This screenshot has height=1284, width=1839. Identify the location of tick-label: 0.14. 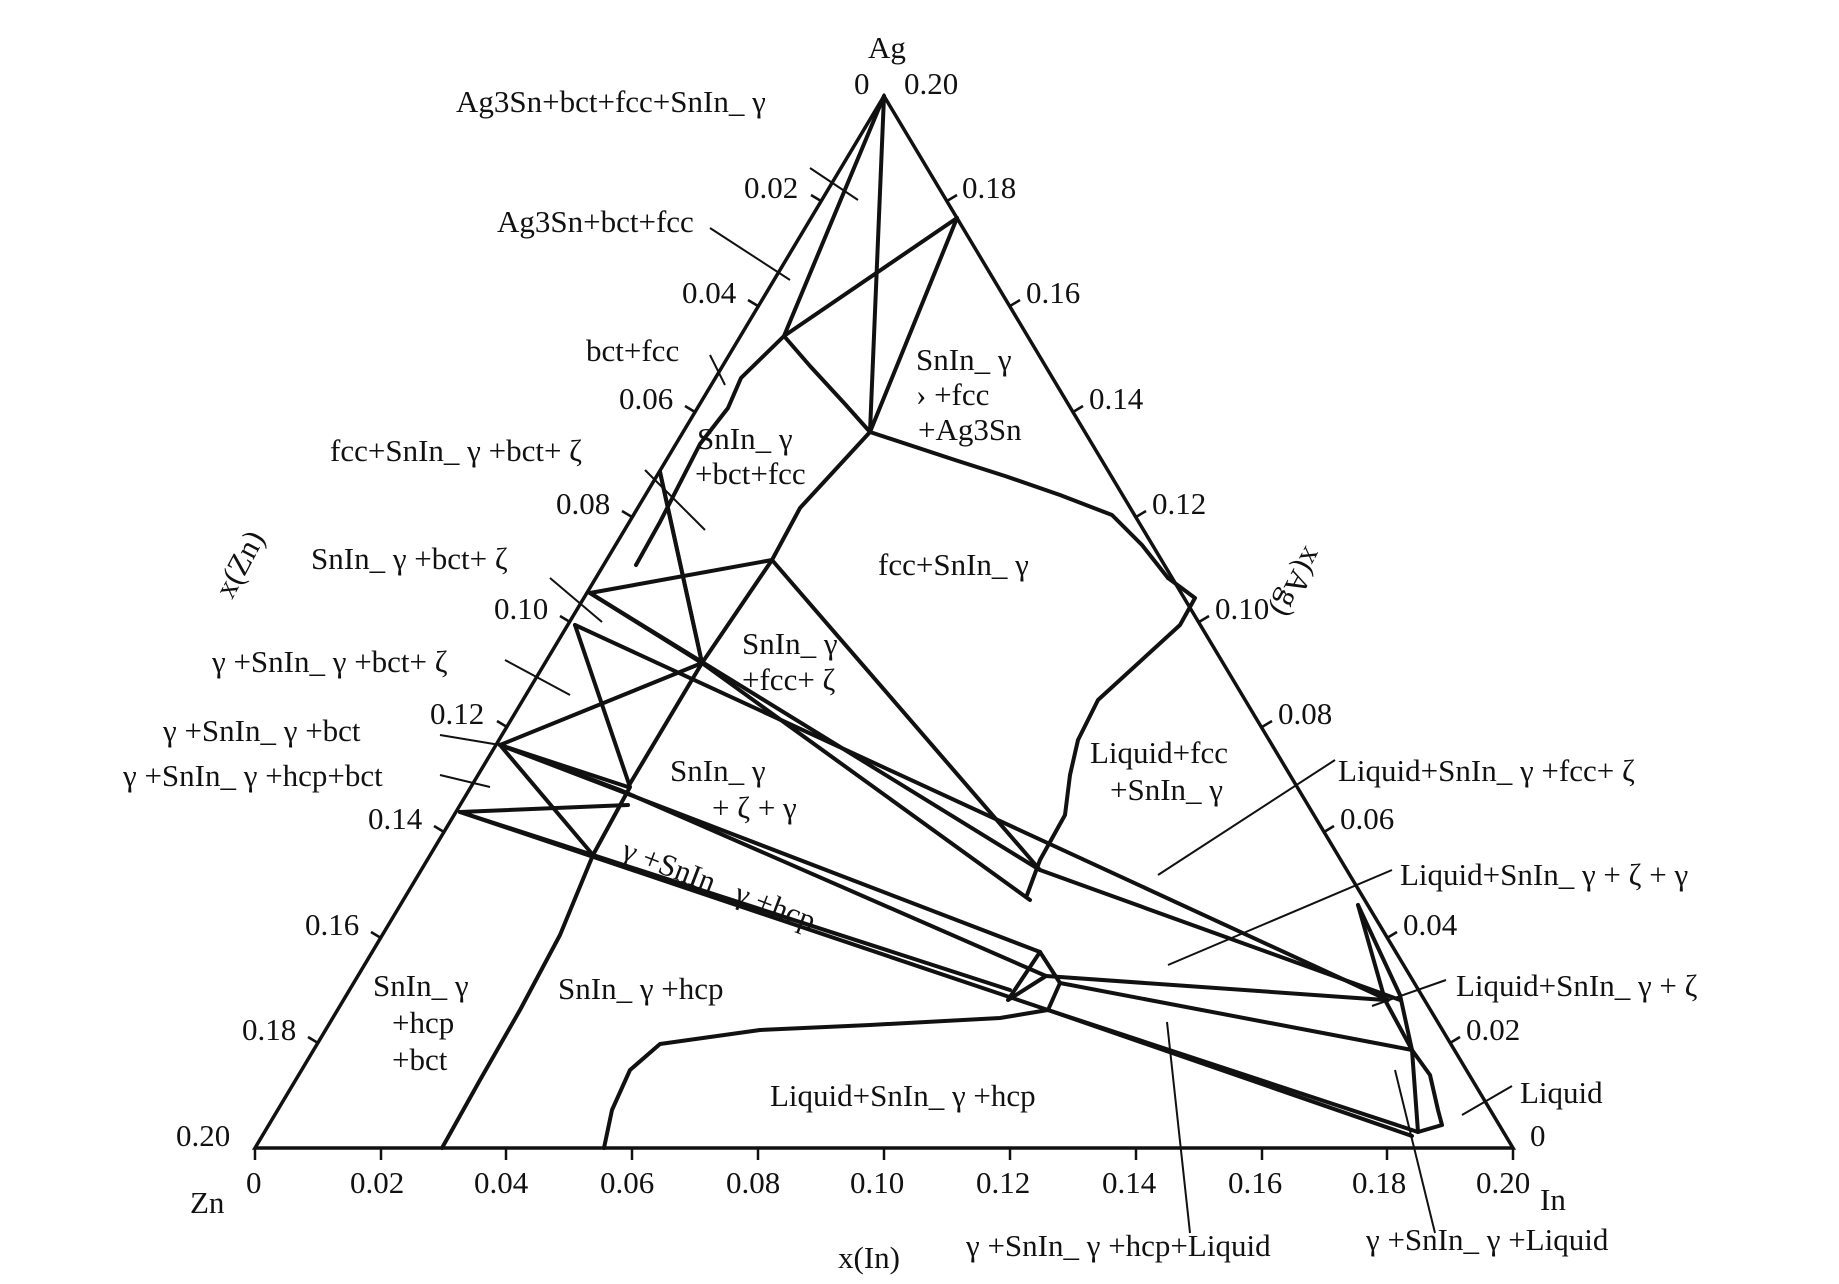
(1129, 1182).